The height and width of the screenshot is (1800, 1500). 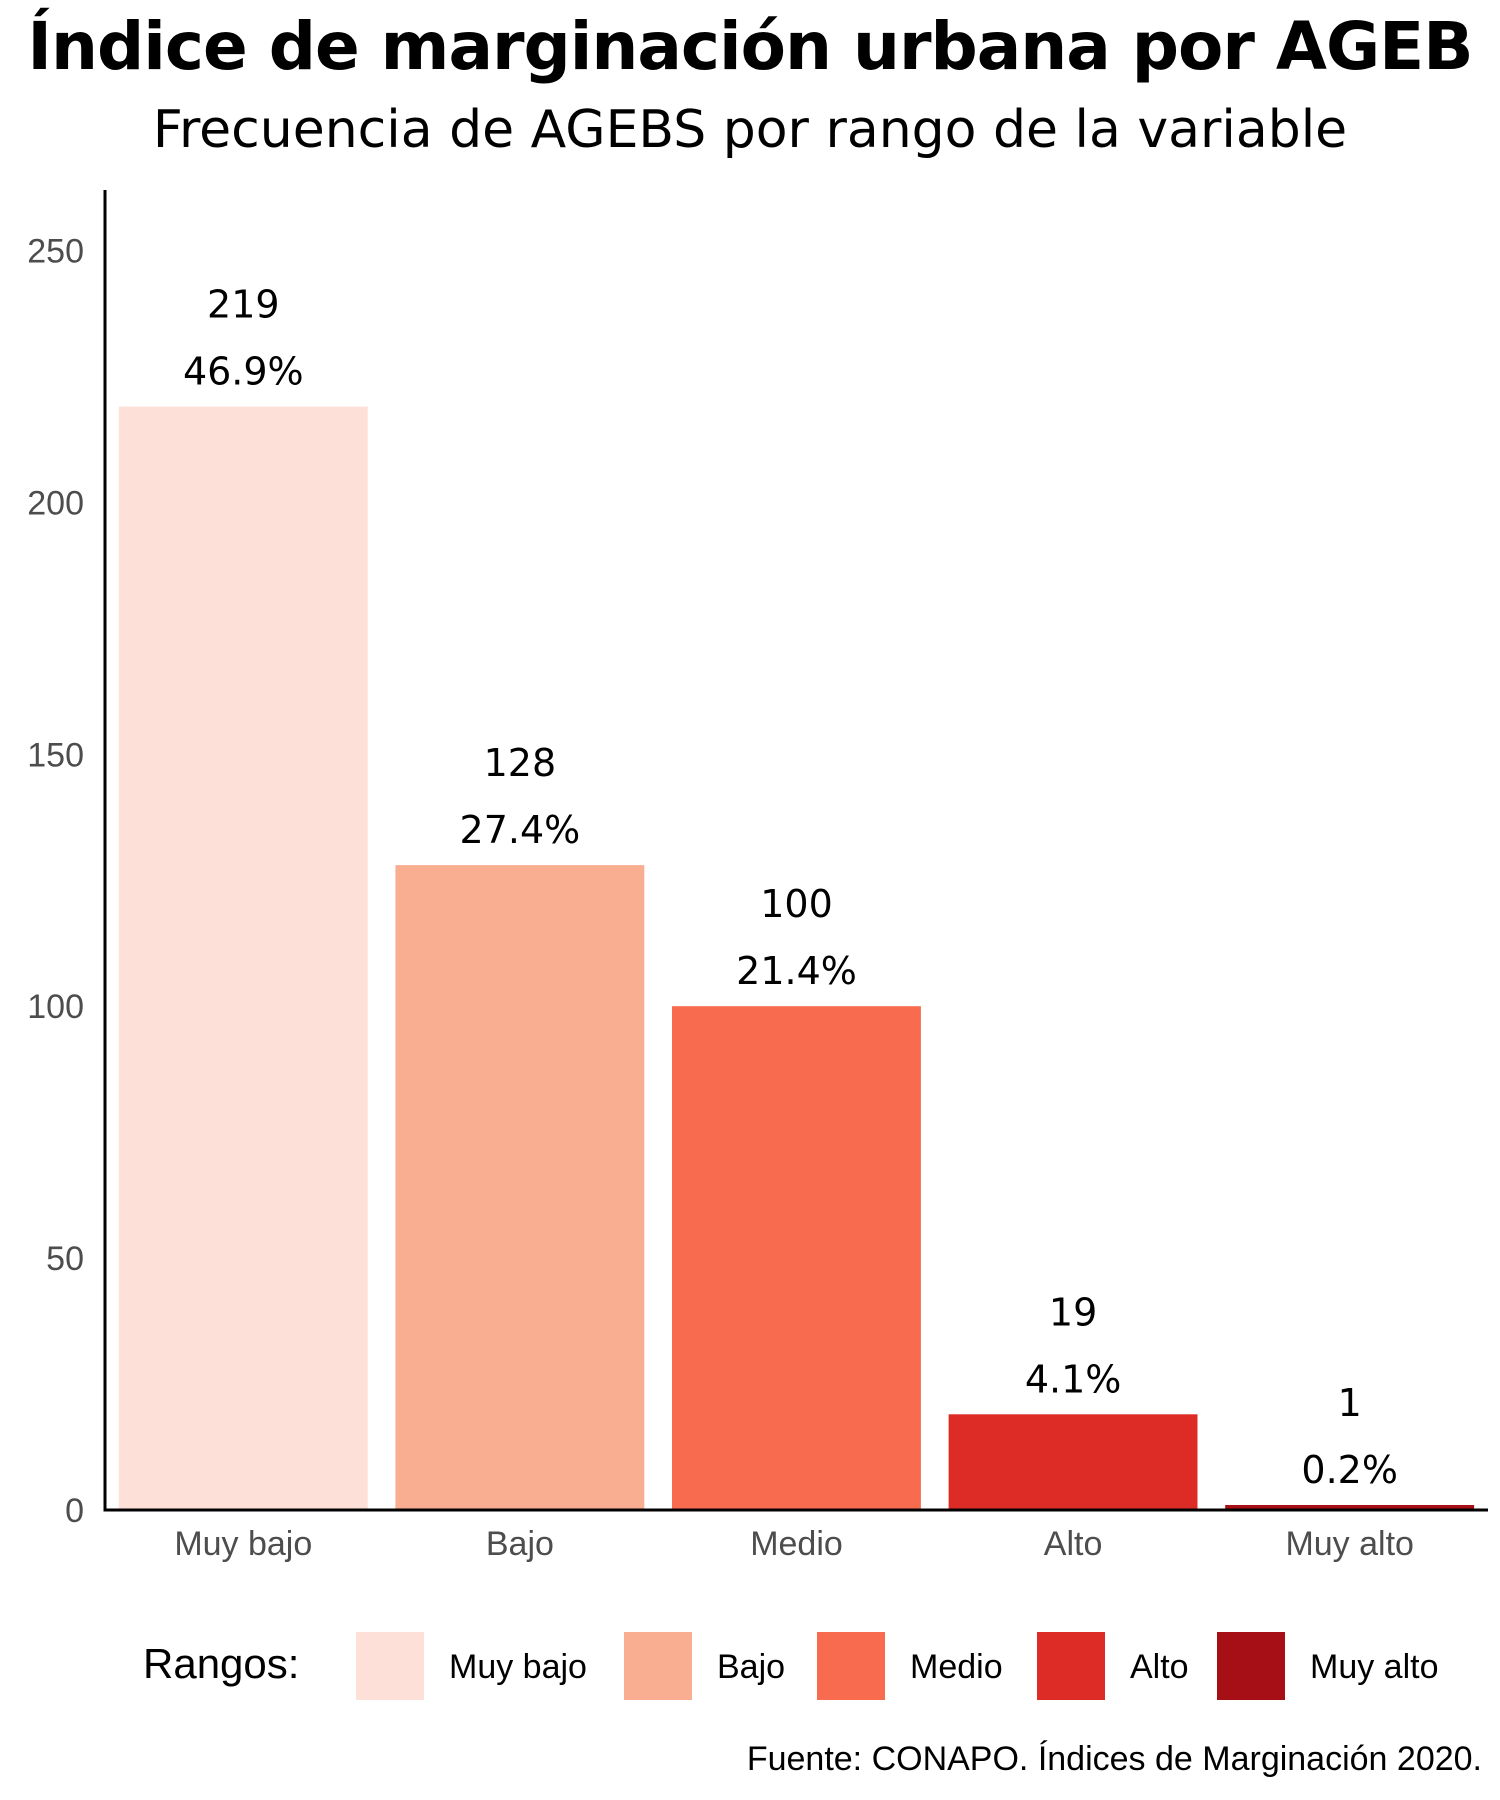 I want to click on legend-swatch-medio, so click(x=851, y=1666).